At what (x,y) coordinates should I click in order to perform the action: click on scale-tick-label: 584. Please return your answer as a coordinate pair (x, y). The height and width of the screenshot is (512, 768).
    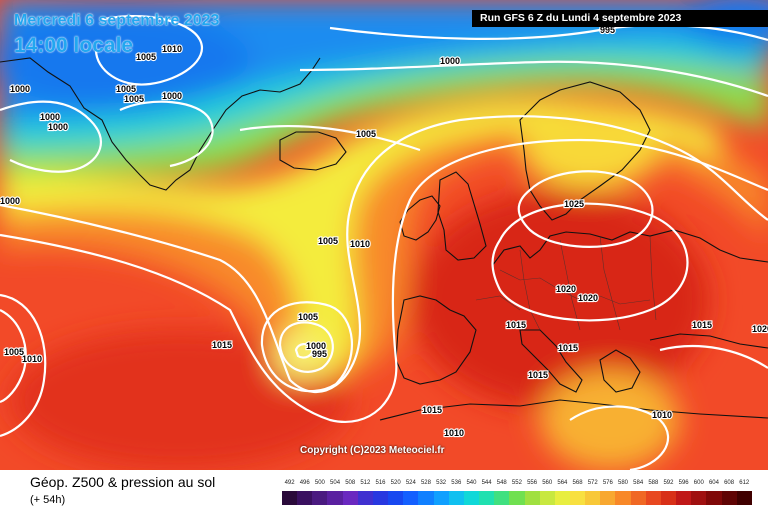
    Looking at the image, I should click on (638, 483).